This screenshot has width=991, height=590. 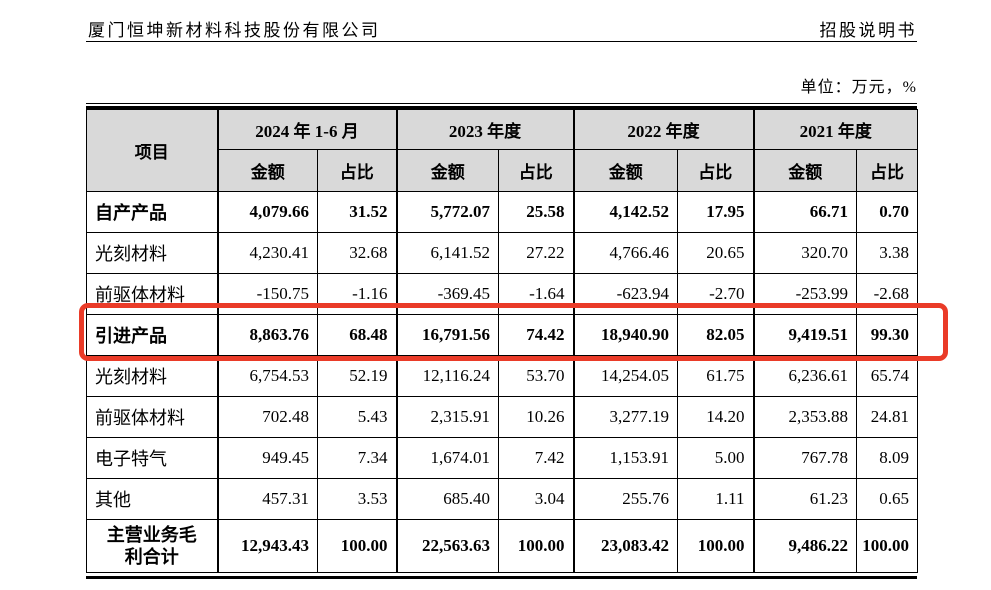 I want to click on cell-amount: -369.45, so click(x=447, y=294).